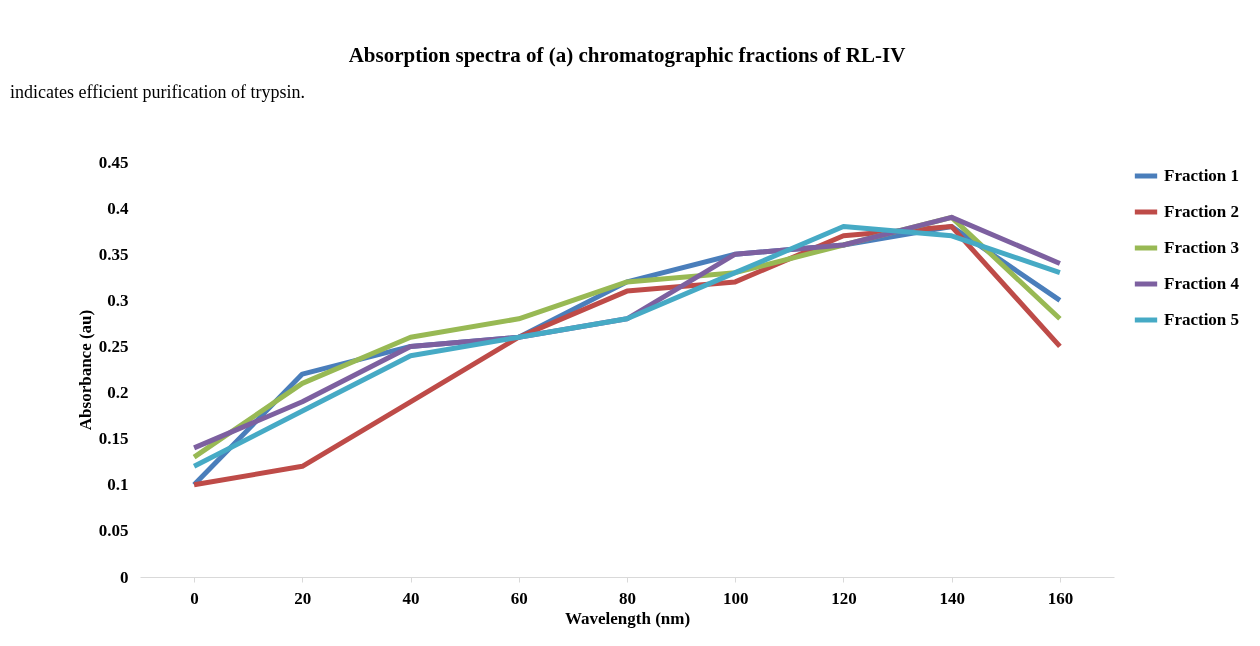 This screenshot has height=646, width=1260. Describe the element at coordinates (113, 254) in the screenshot. I see `y-tick-label: 0.35` at that location.